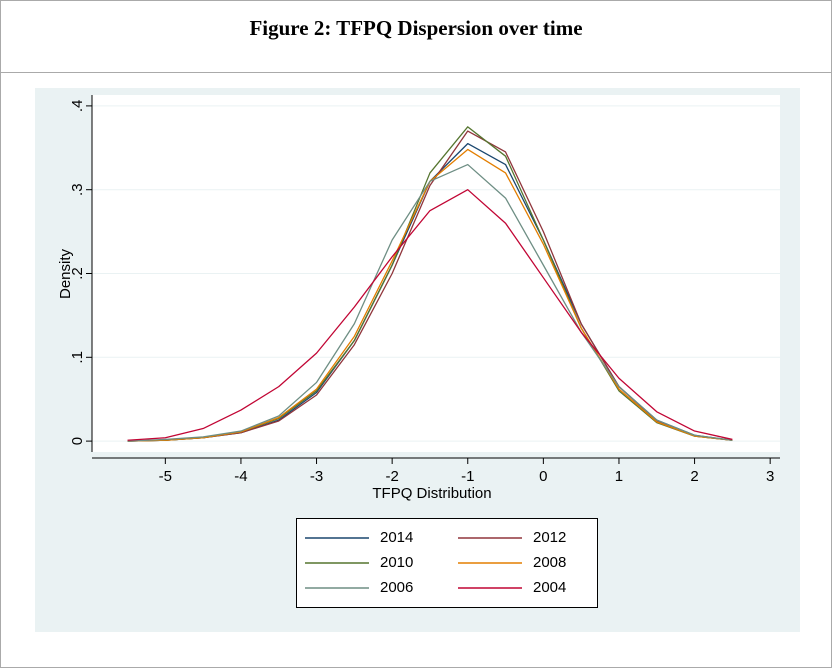 The width and height of the screenshot is (832, 668). What do you see at coordinates (316, 476) in the screenshot?
I see `x-tick-label: -3` at bounding box center [316, 476].